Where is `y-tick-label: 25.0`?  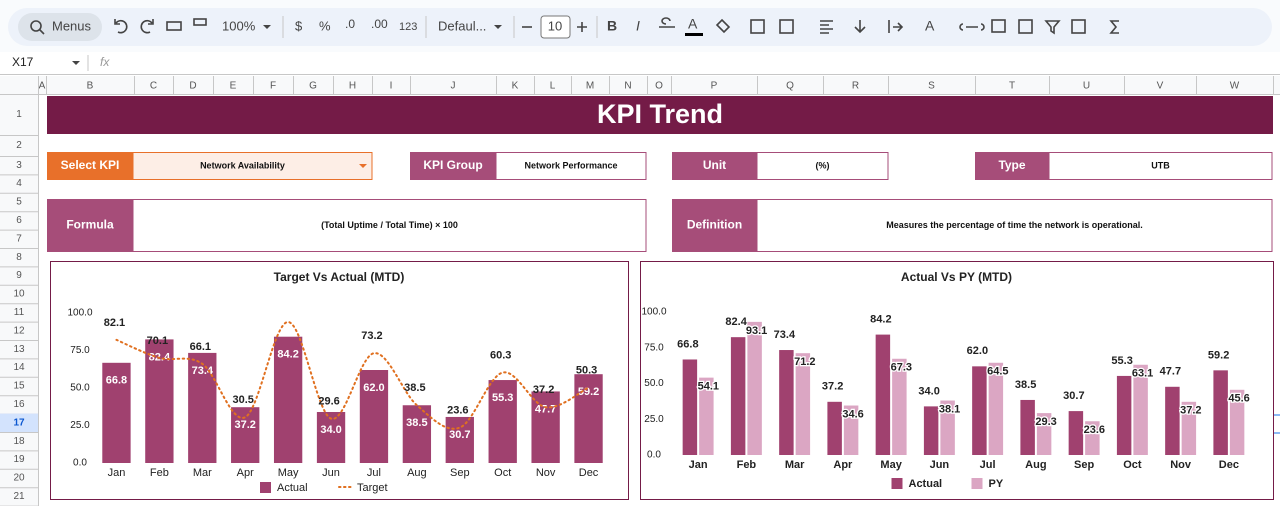 y-tick-label: 25.0 is located at coordinates (80, 425).